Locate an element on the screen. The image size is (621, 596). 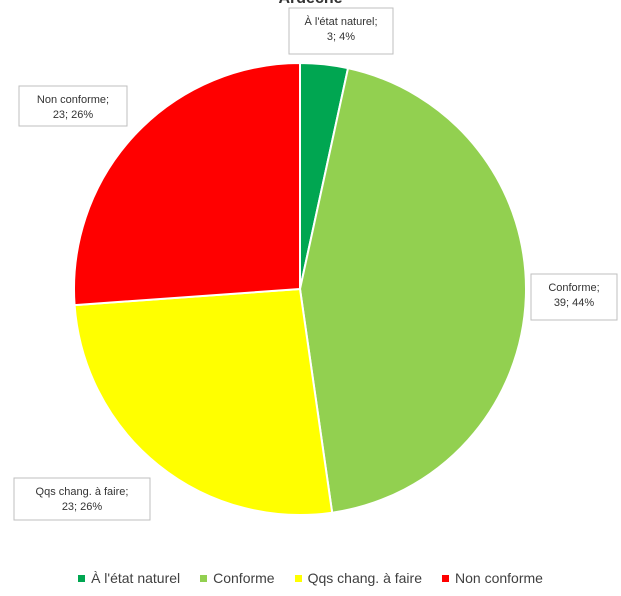
legend-label: Non conforme is located at coordinates (499, 578).